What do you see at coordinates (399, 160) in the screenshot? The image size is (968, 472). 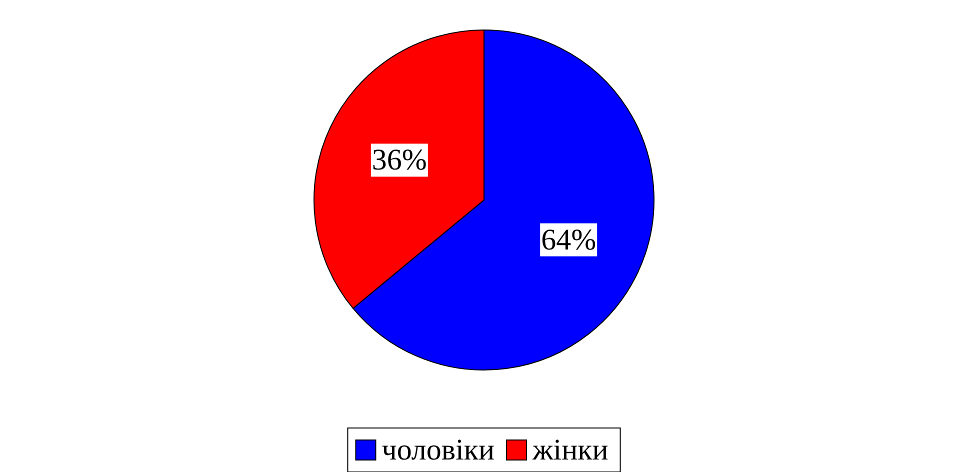 I see `data-label: 36%` at bounding box center [399, 160].